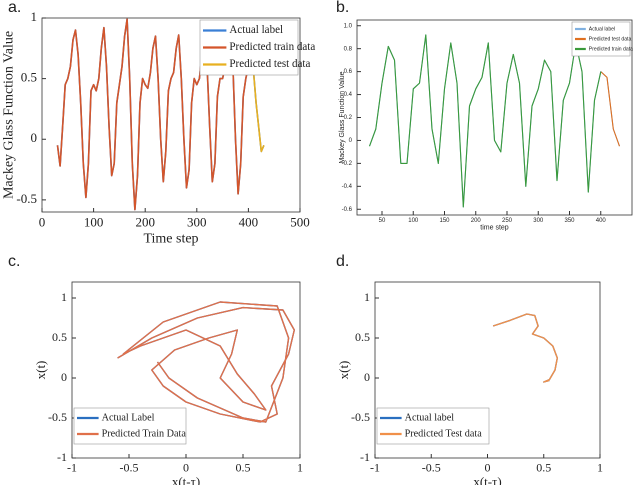 Image resolution: width=640 pixels, height=485 pixels. What do you see at coordinates (128, 417) in the screenshot?
I see `legend-label: Actual Label` at bounding box center [128, 417].